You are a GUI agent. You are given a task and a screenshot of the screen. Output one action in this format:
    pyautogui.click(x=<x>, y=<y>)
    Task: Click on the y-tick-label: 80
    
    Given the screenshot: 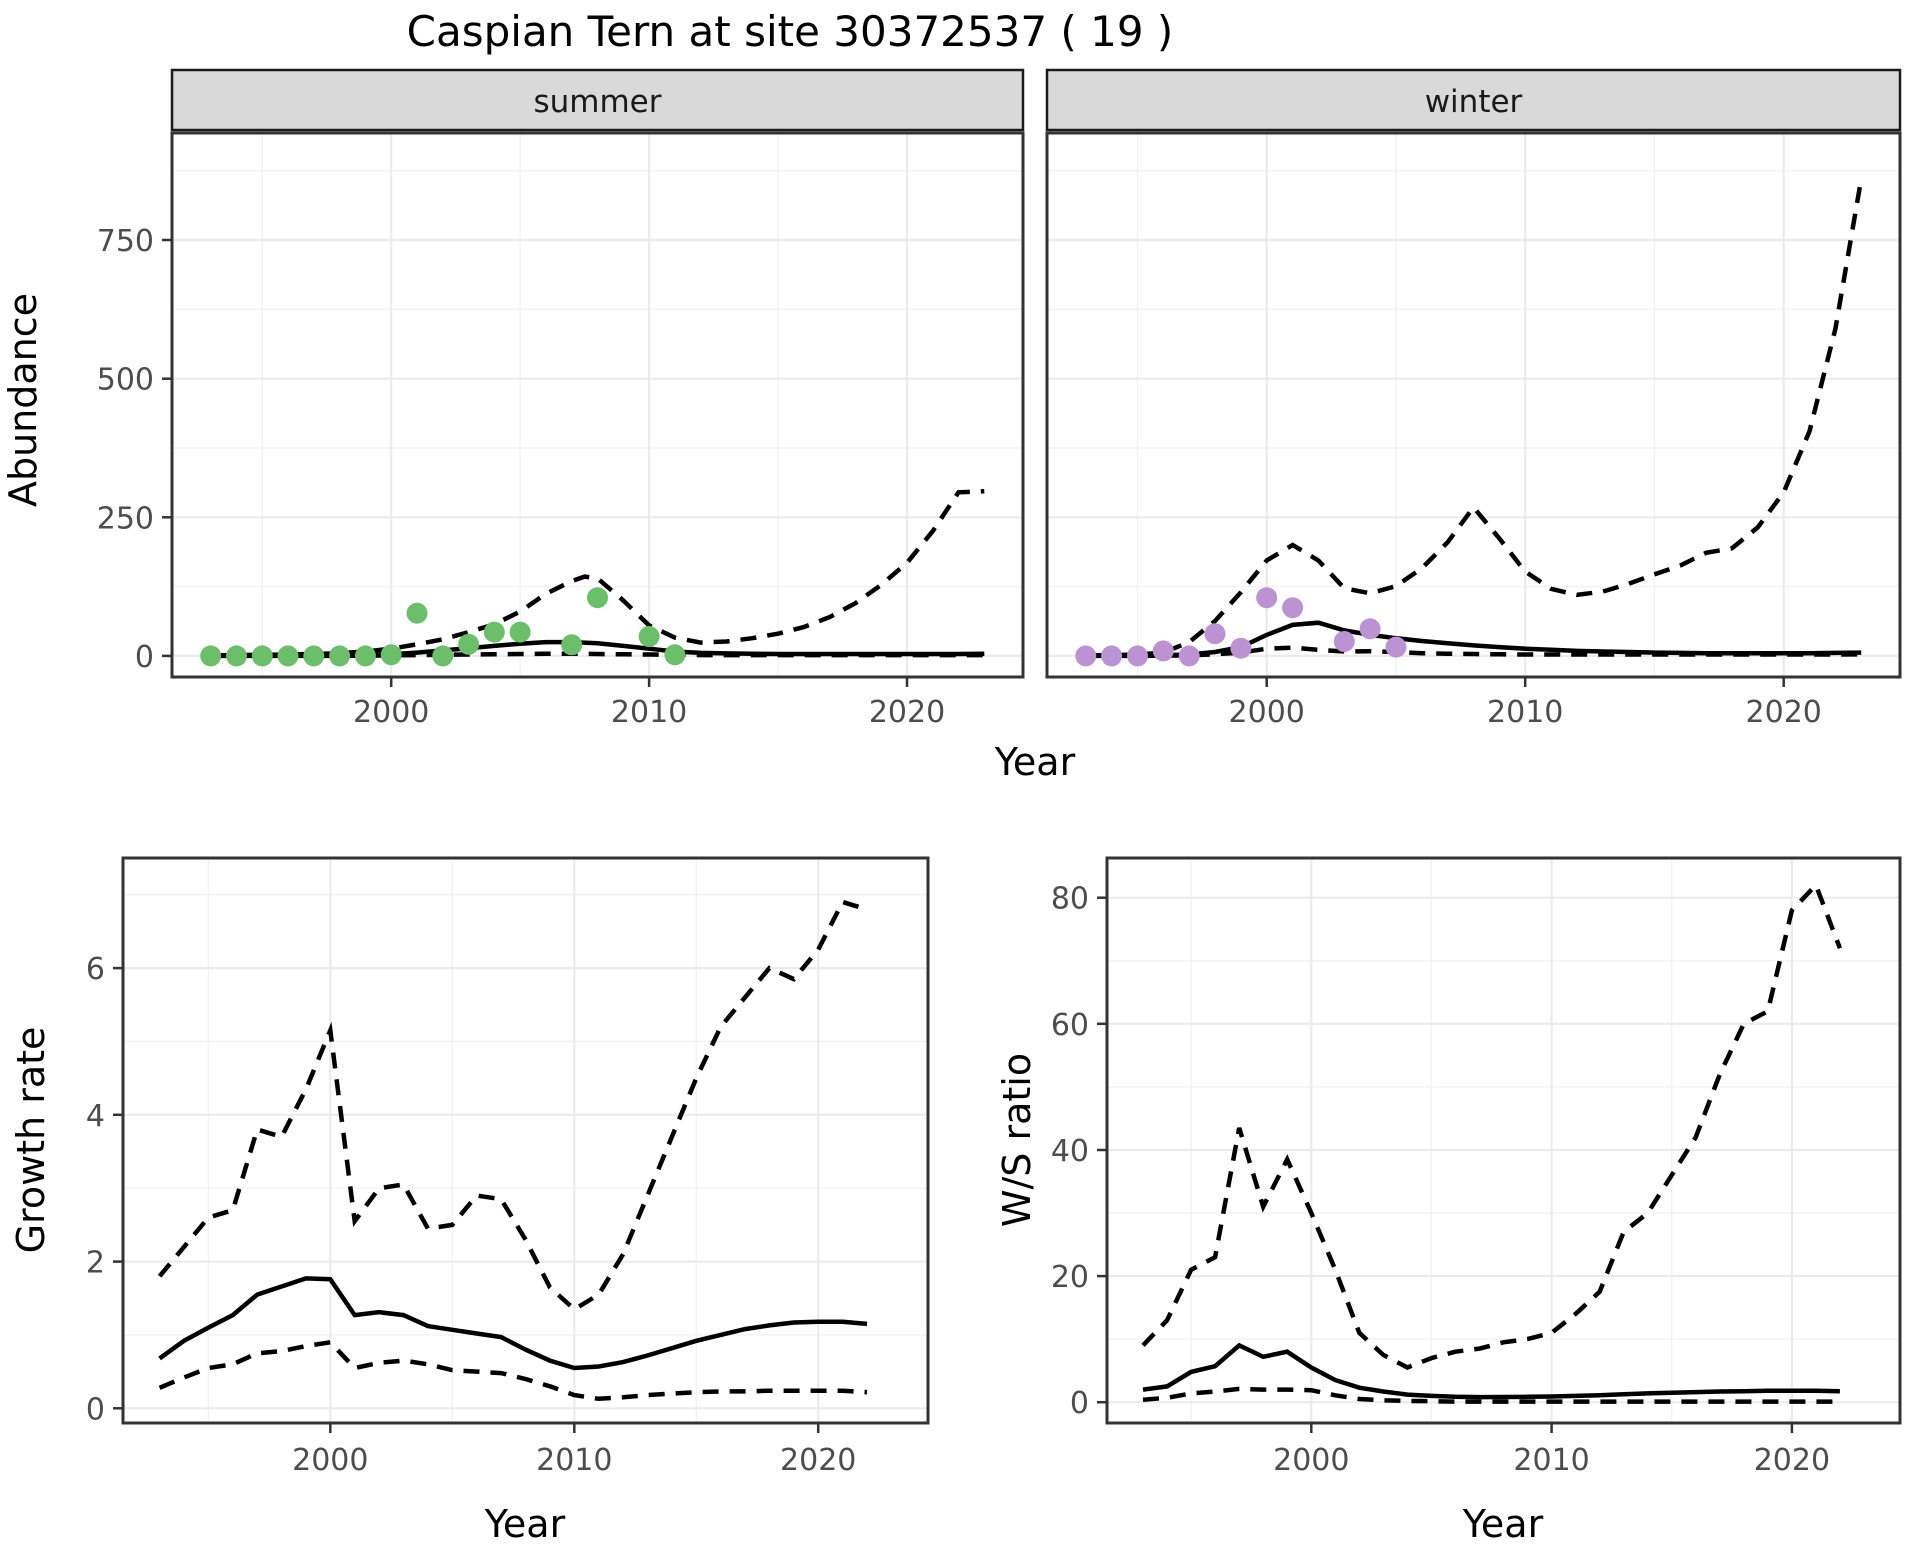 What is the action you would take?
    pyautogui.click(x=1070, y=899)
    